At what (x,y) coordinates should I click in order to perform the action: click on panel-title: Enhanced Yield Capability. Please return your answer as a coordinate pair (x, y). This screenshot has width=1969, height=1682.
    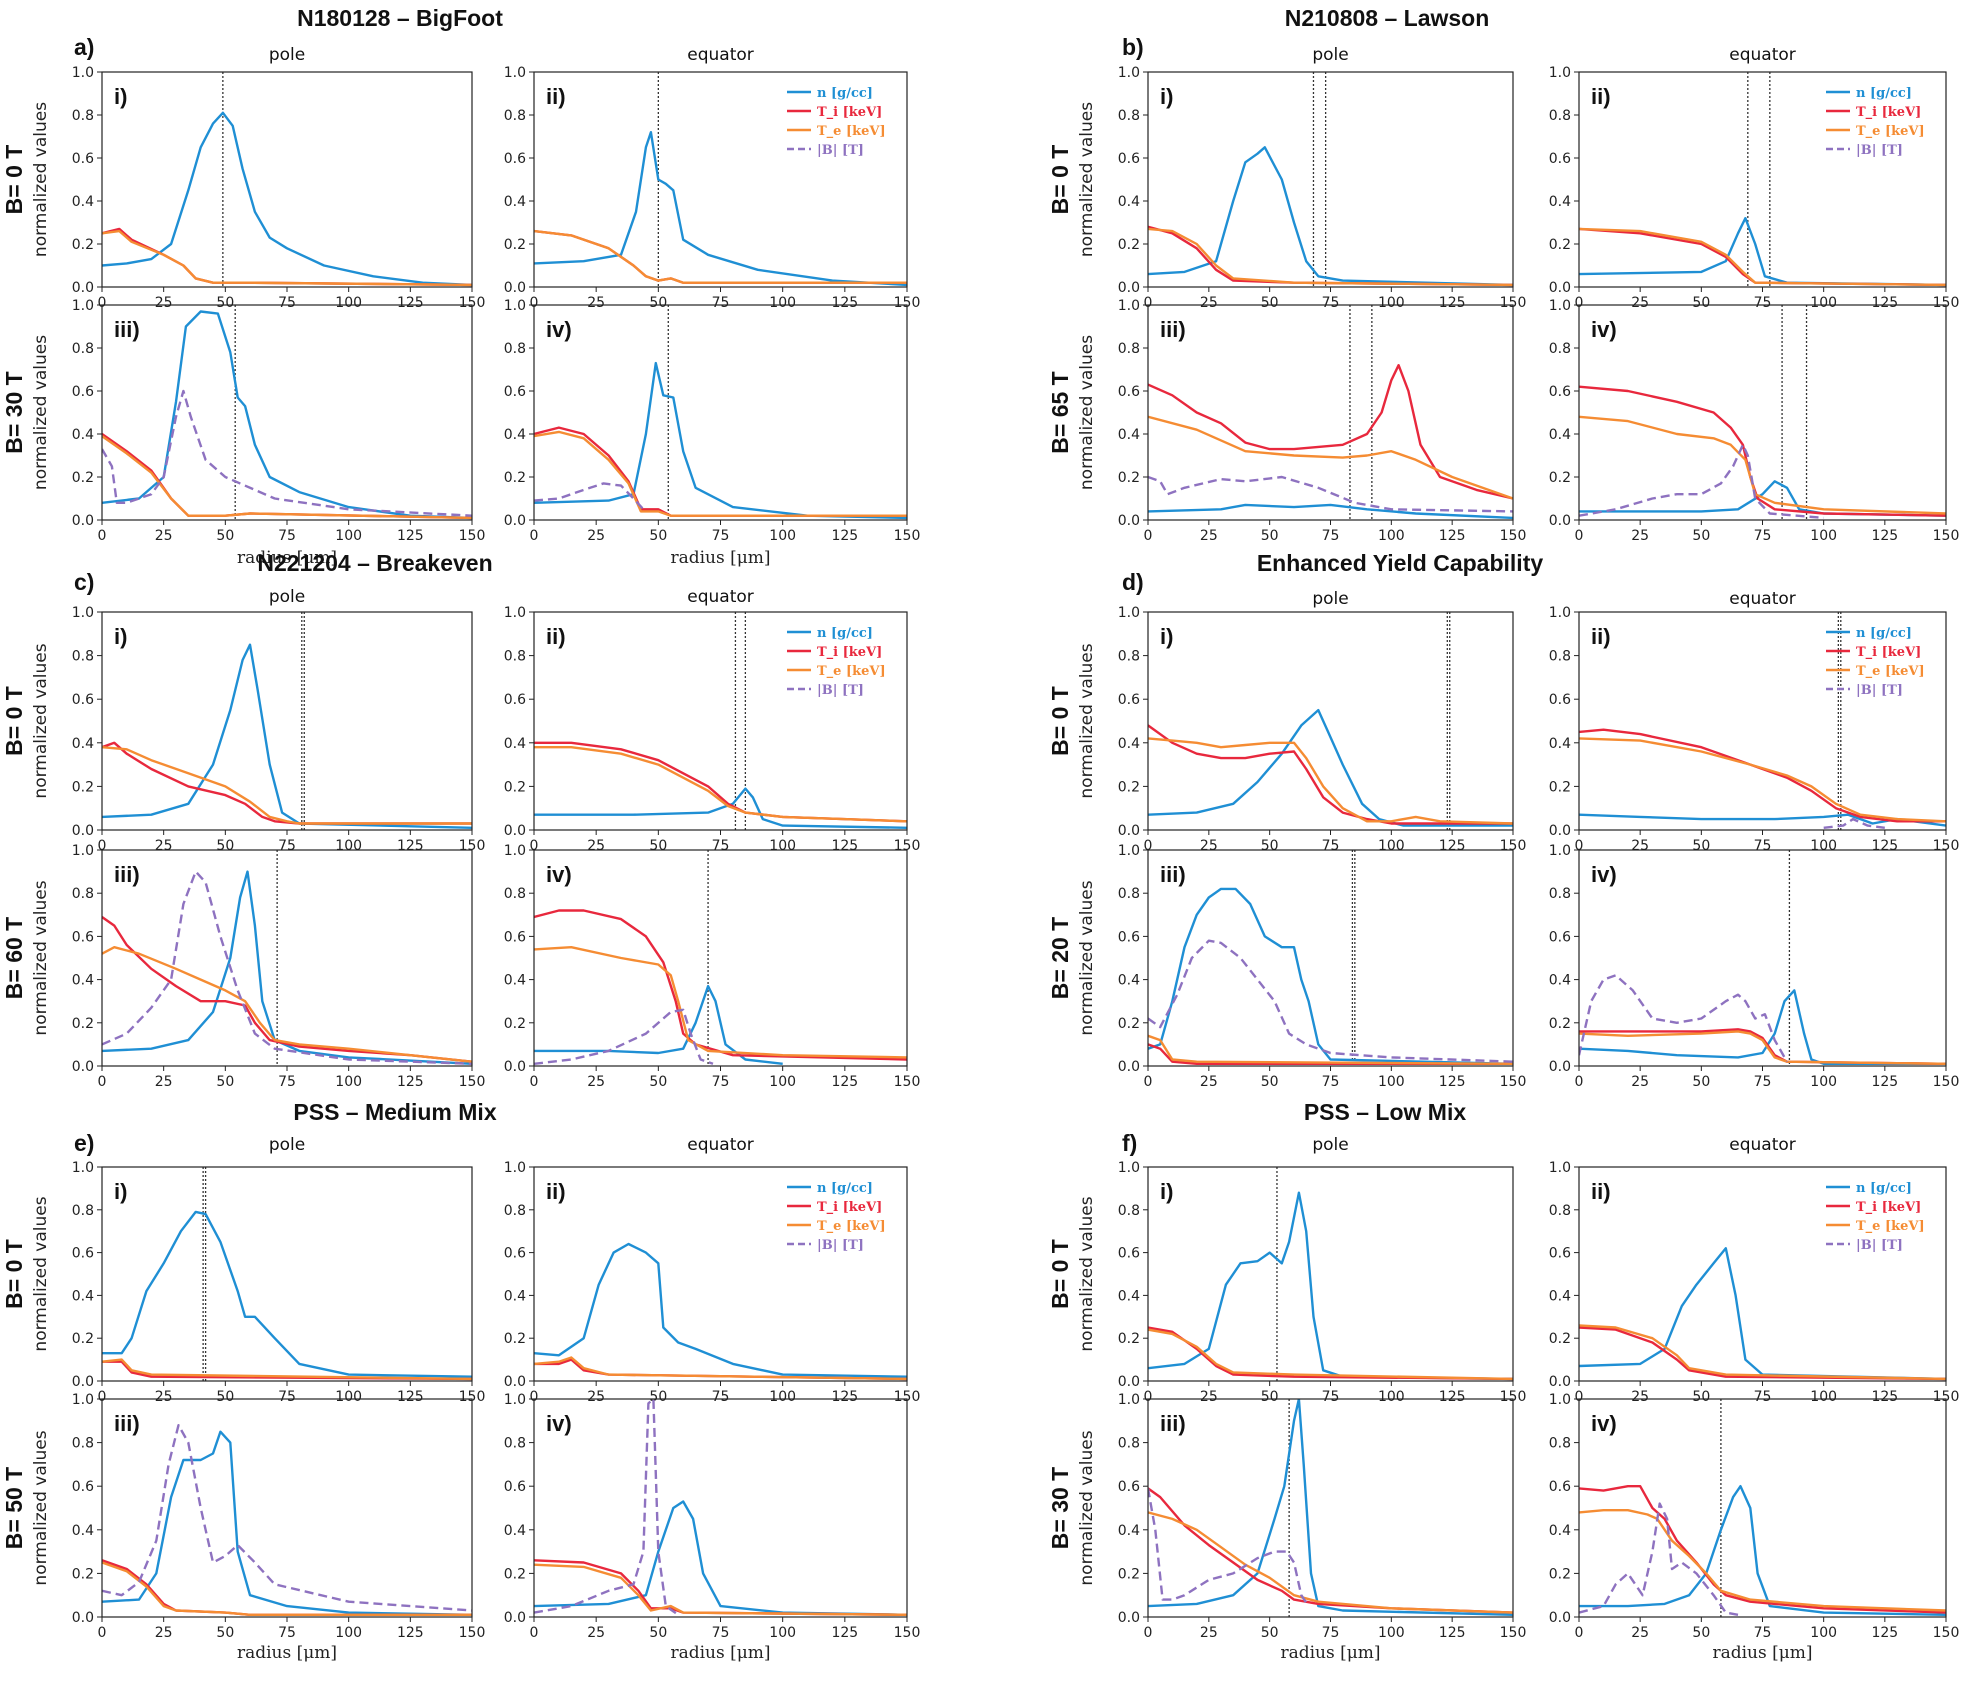
    Looking at the image, I should click on (1400, 563).